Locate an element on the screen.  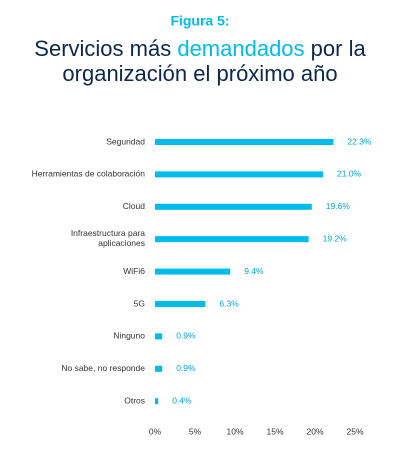
y-tick-label: Ninguno is located at coordinates (129, 336).